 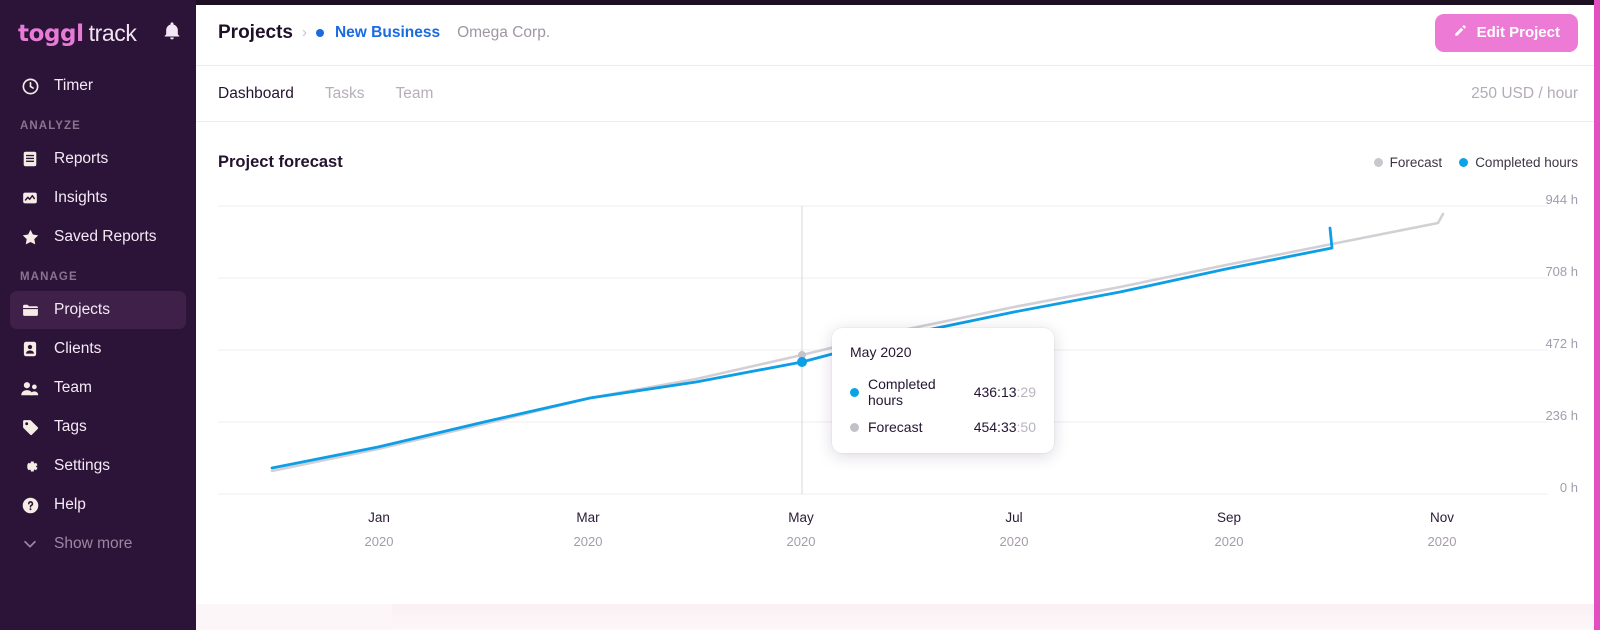 I want to click on sidebar-item-help: Help, so click(x=98, y=505).